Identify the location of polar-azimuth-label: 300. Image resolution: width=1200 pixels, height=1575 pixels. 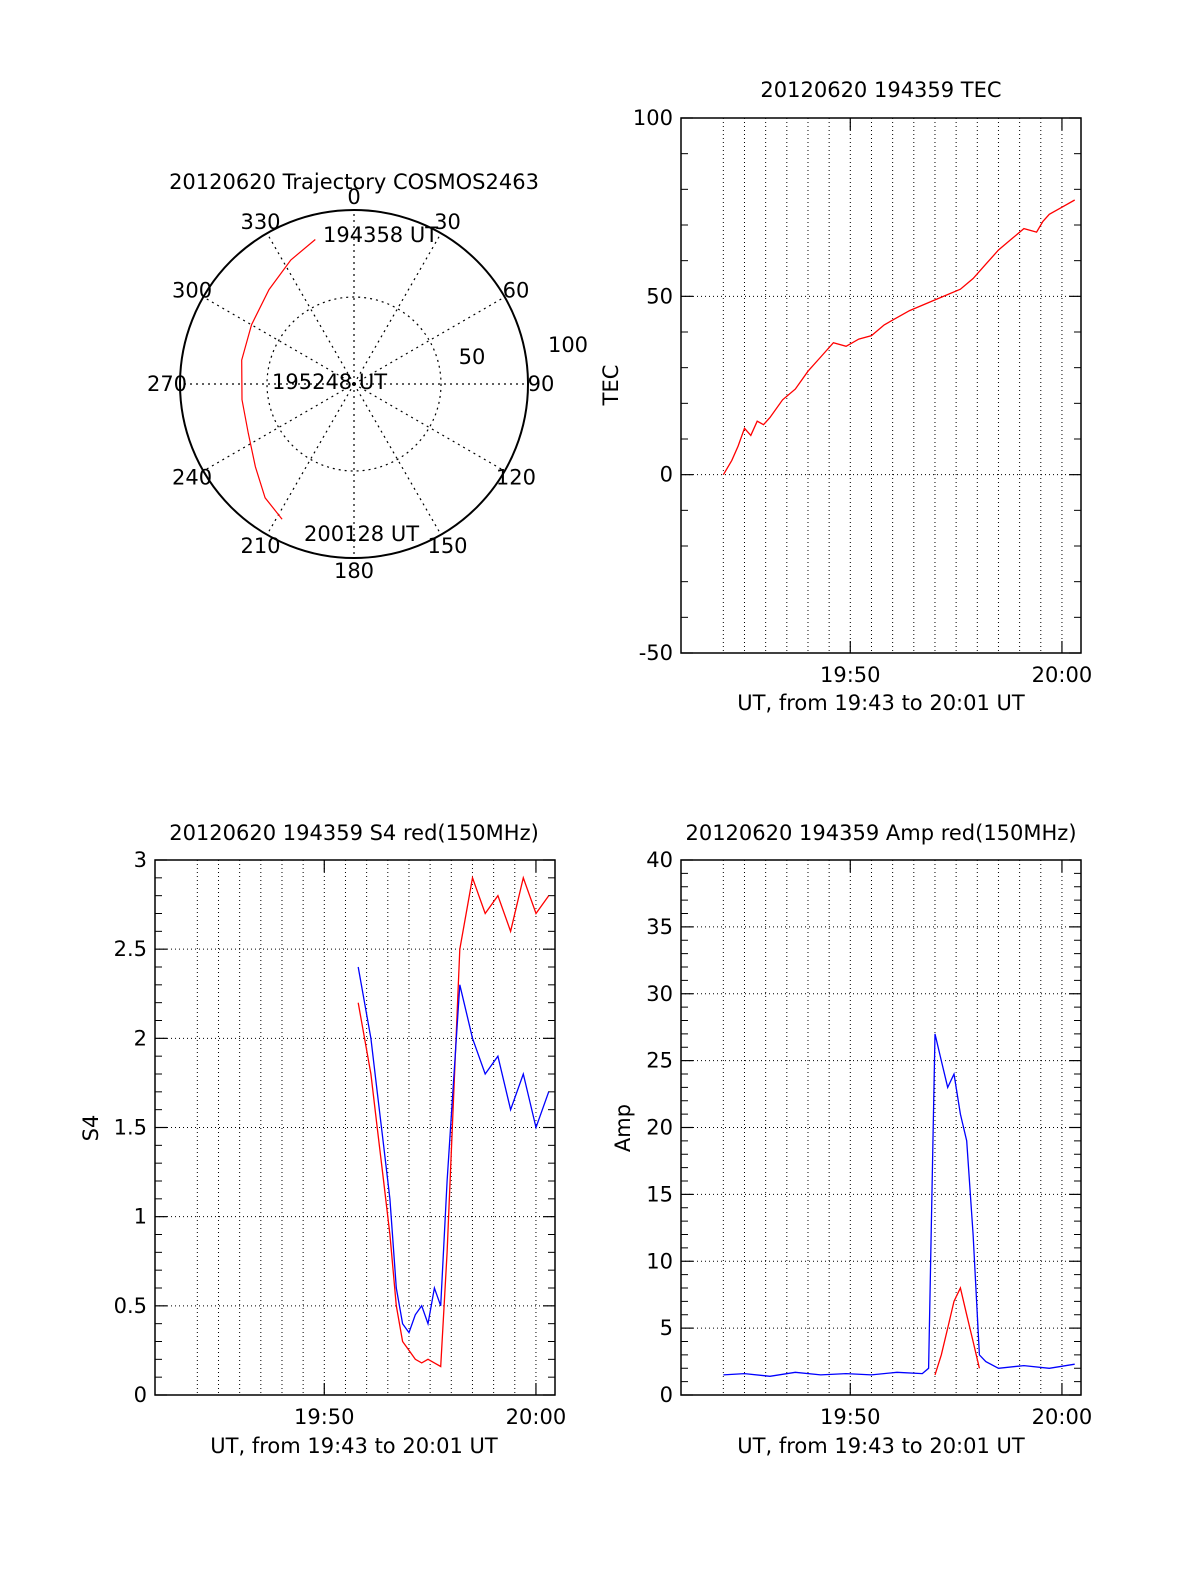
(192, 291).